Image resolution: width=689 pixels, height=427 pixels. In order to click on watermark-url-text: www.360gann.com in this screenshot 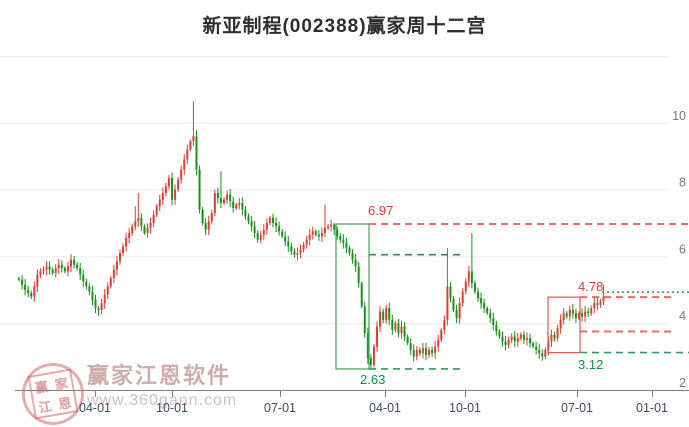, I will do `click(162, 400)`.